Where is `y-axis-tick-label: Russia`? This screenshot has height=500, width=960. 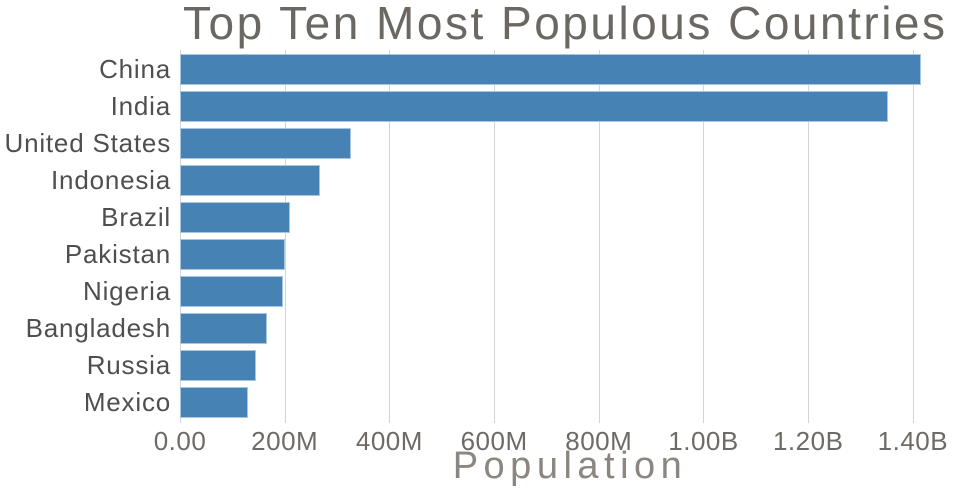 y-axis-tick-label: Russia is located at coordinates (128, 365).